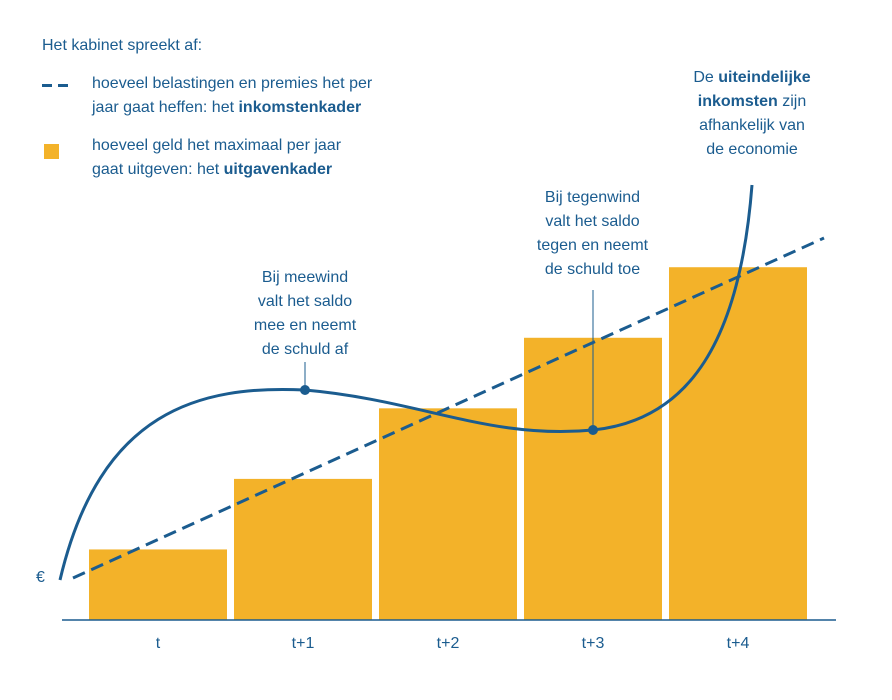 This screenshot has width=892, height=700. What do you see at coordinates (592, 269) in the screenshot?
I see `tegenwind-line4: de schuld toe` at bounding box center [592, 269].